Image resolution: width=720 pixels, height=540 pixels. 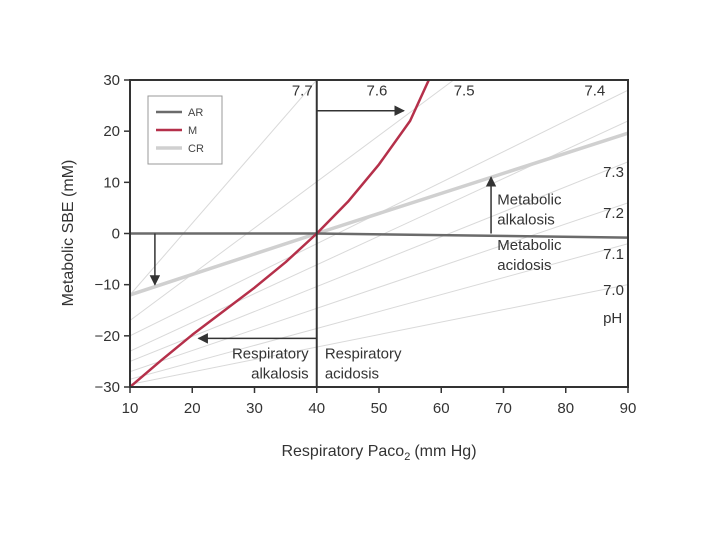 I want to click on y-ticks: −30 −20 −10 0 10 20 30, so click(x=112, y=234).